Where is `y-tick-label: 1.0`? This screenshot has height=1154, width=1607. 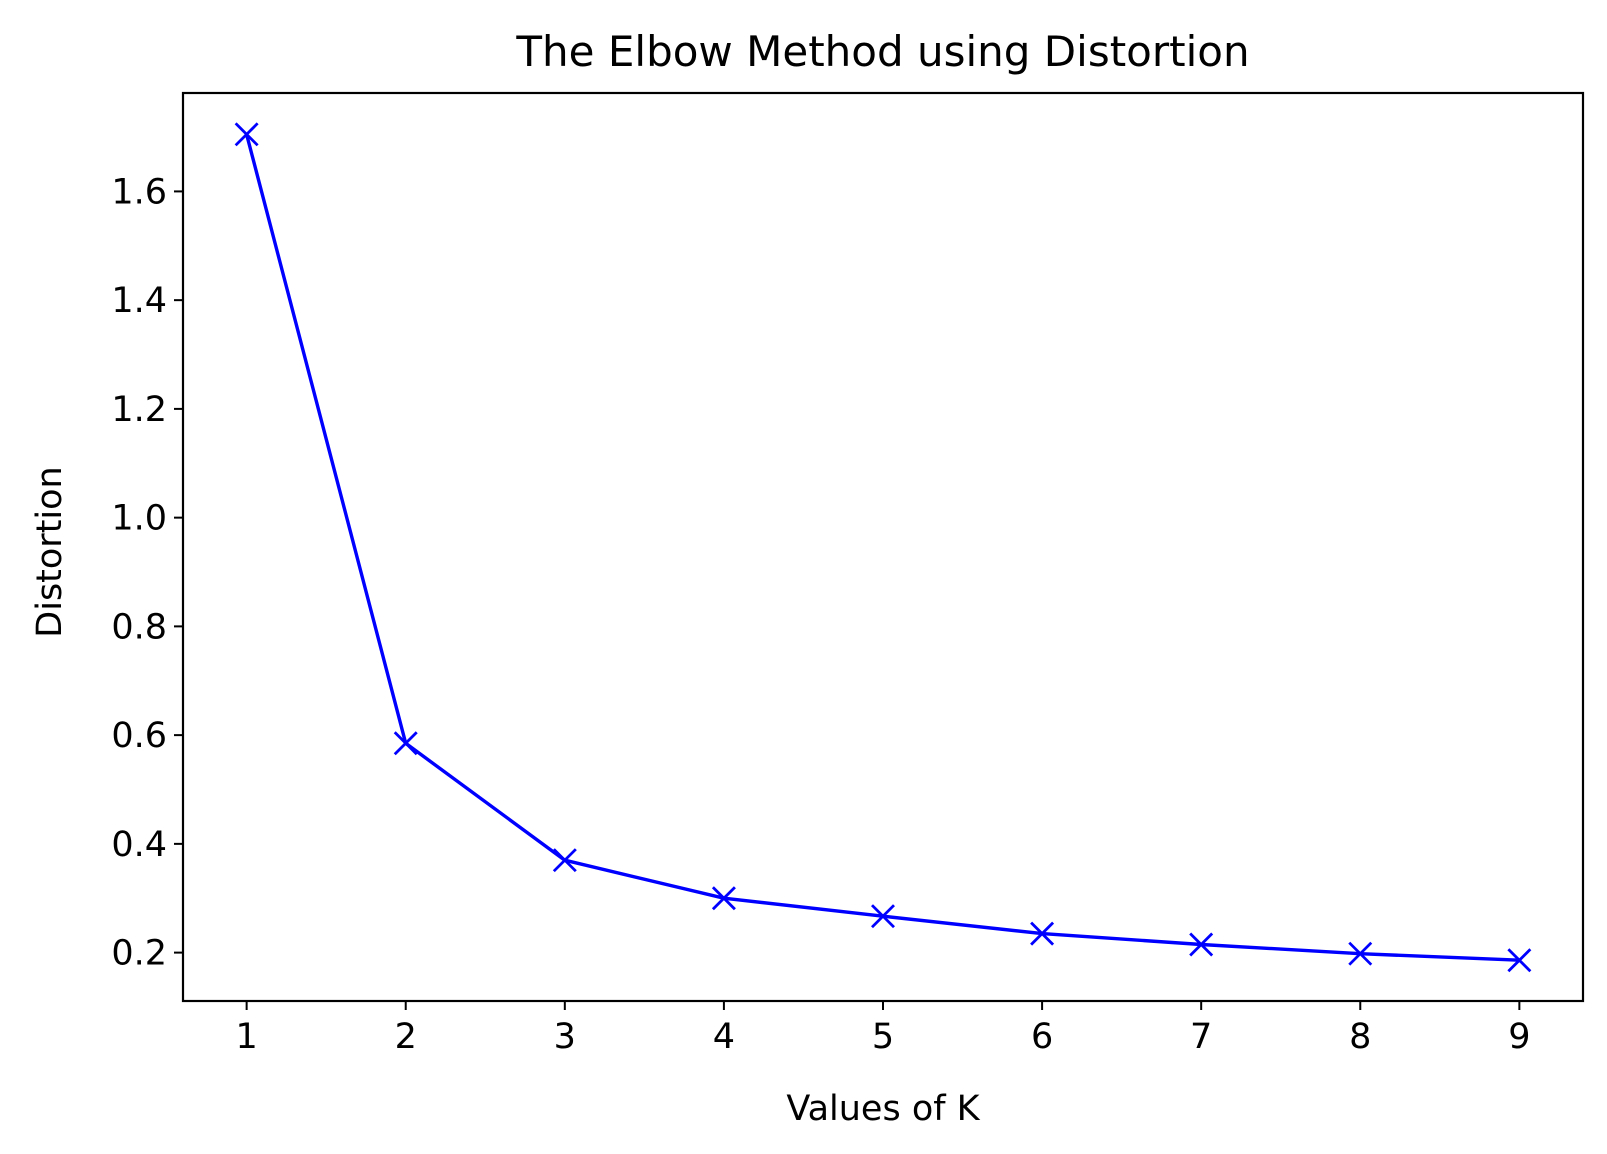 y-tick-label: 1.0 is located at coordinates (139, 519).